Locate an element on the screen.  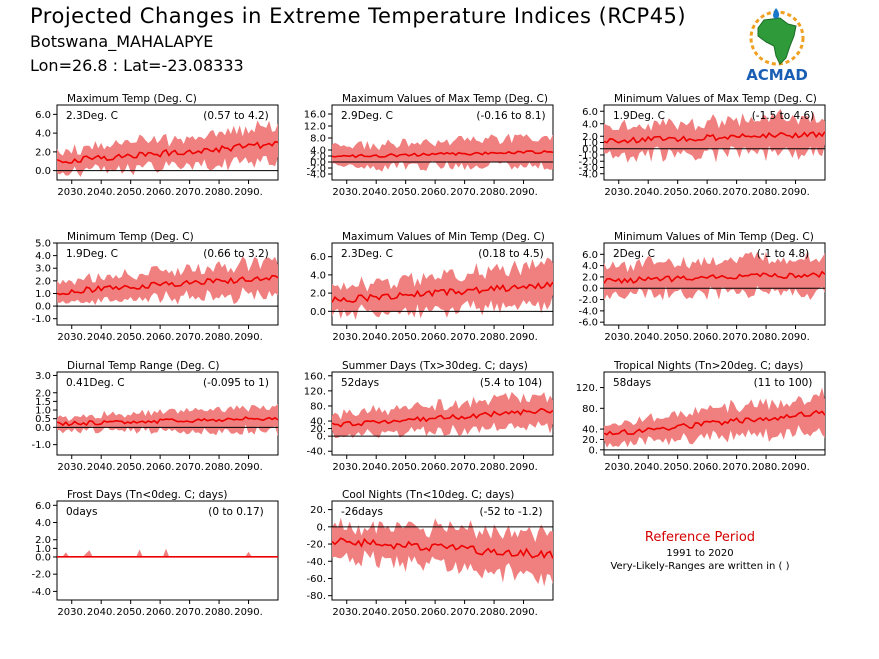
y-tick-label: -2.0 is located at coordinates (41, 575).